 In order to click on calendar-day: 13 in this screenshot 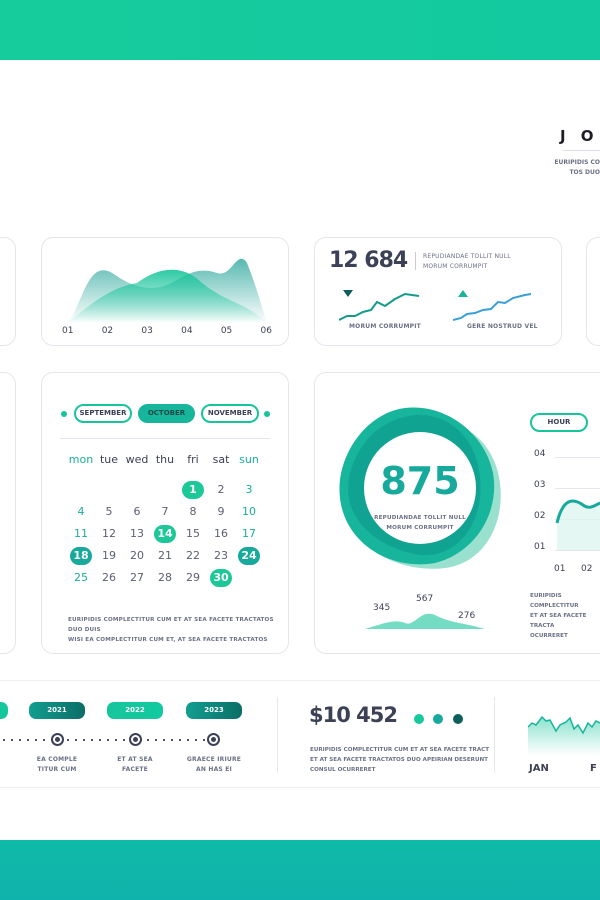, I will do `click(137, 533)`.